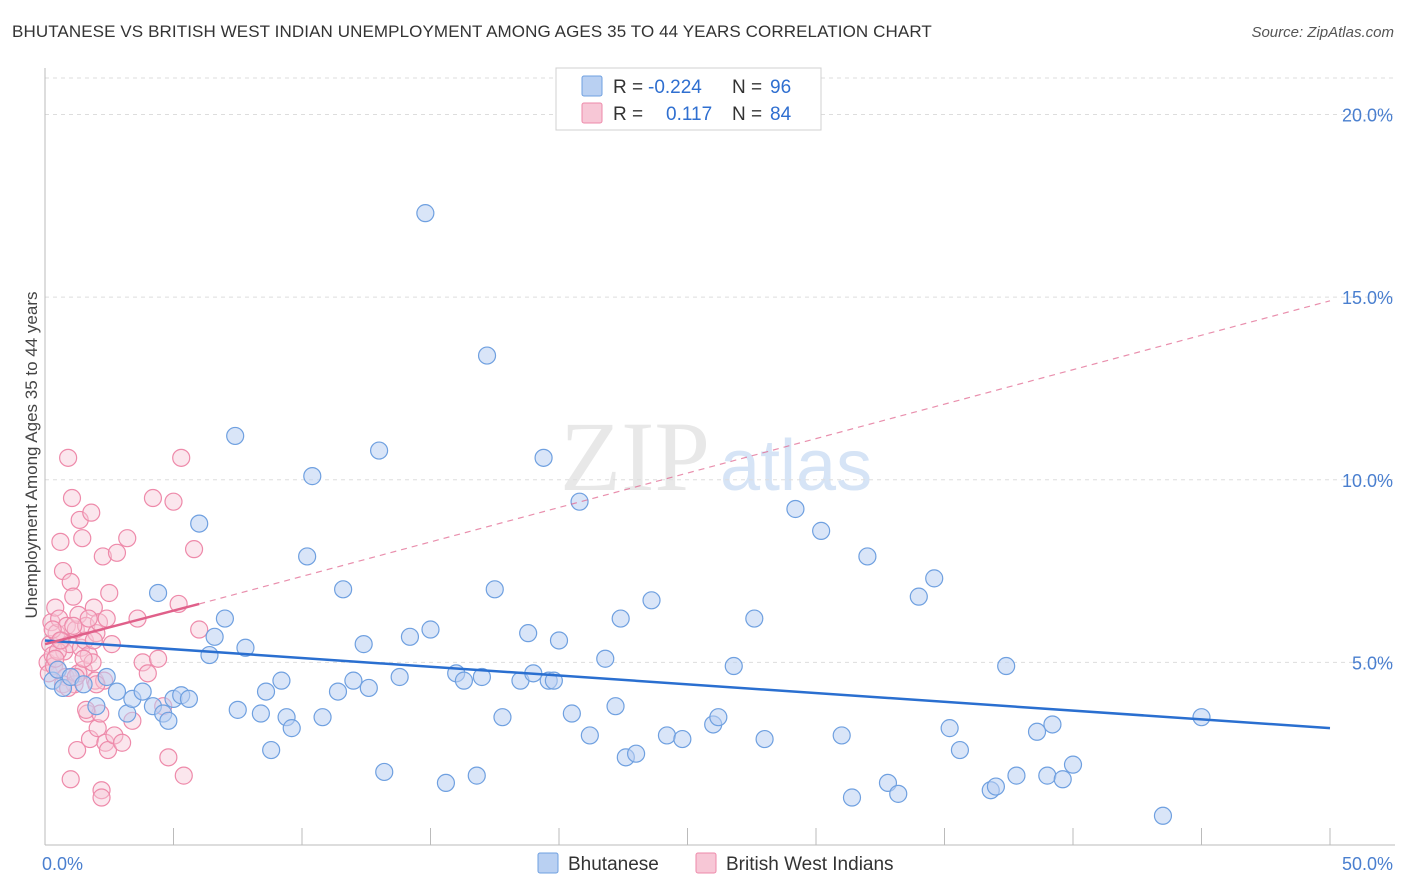 The image size is (1406, 892). What do you see at coordinates (62, 864) in the screenshot?
I see `x-tick-label-min: 0.0%` at bounding box center [62, 864].